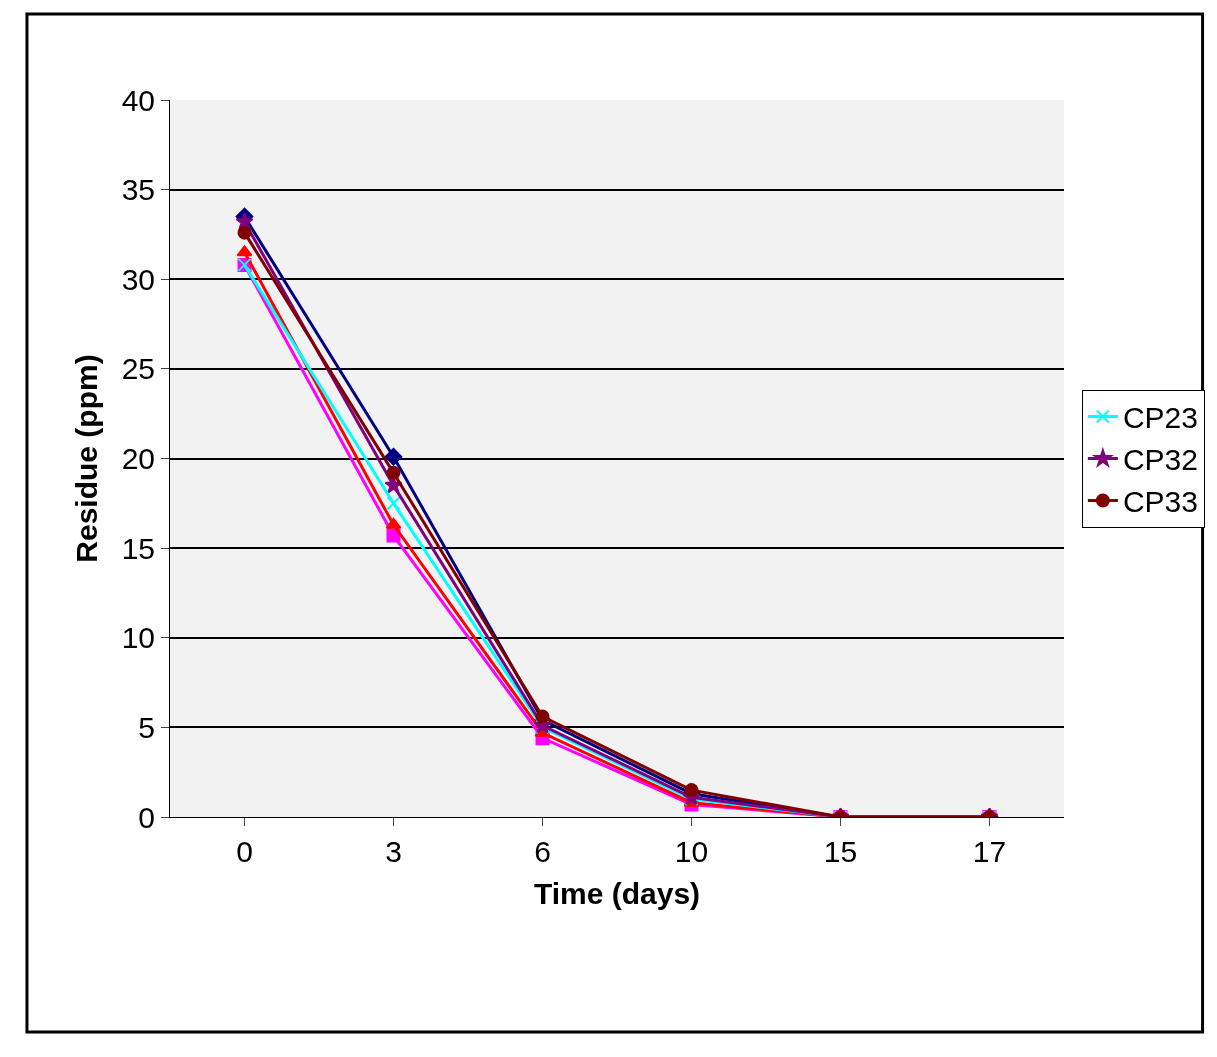 Image resolution: width=1217 pixels, height=1057 pixels. Describe the element at coordinates (138, 190) in the screenshot. I see `y-tick-label: 35` at that location.